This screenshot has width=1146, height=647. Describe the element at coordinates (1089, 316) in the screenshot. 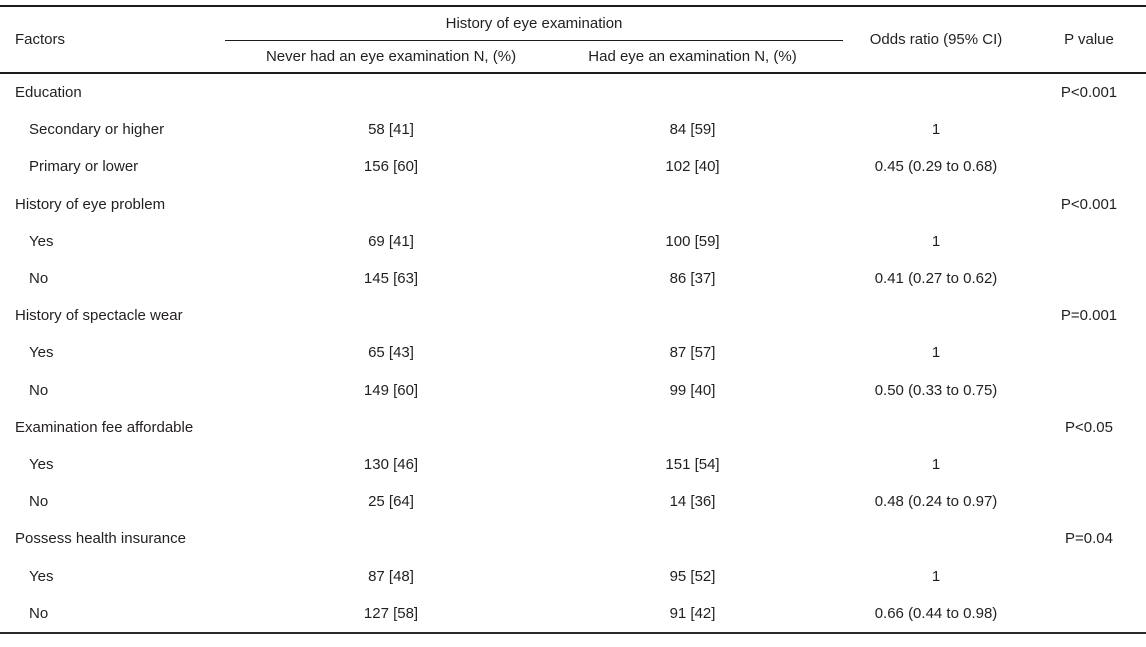

I see `cell-p-value: P=0.001` at that location.